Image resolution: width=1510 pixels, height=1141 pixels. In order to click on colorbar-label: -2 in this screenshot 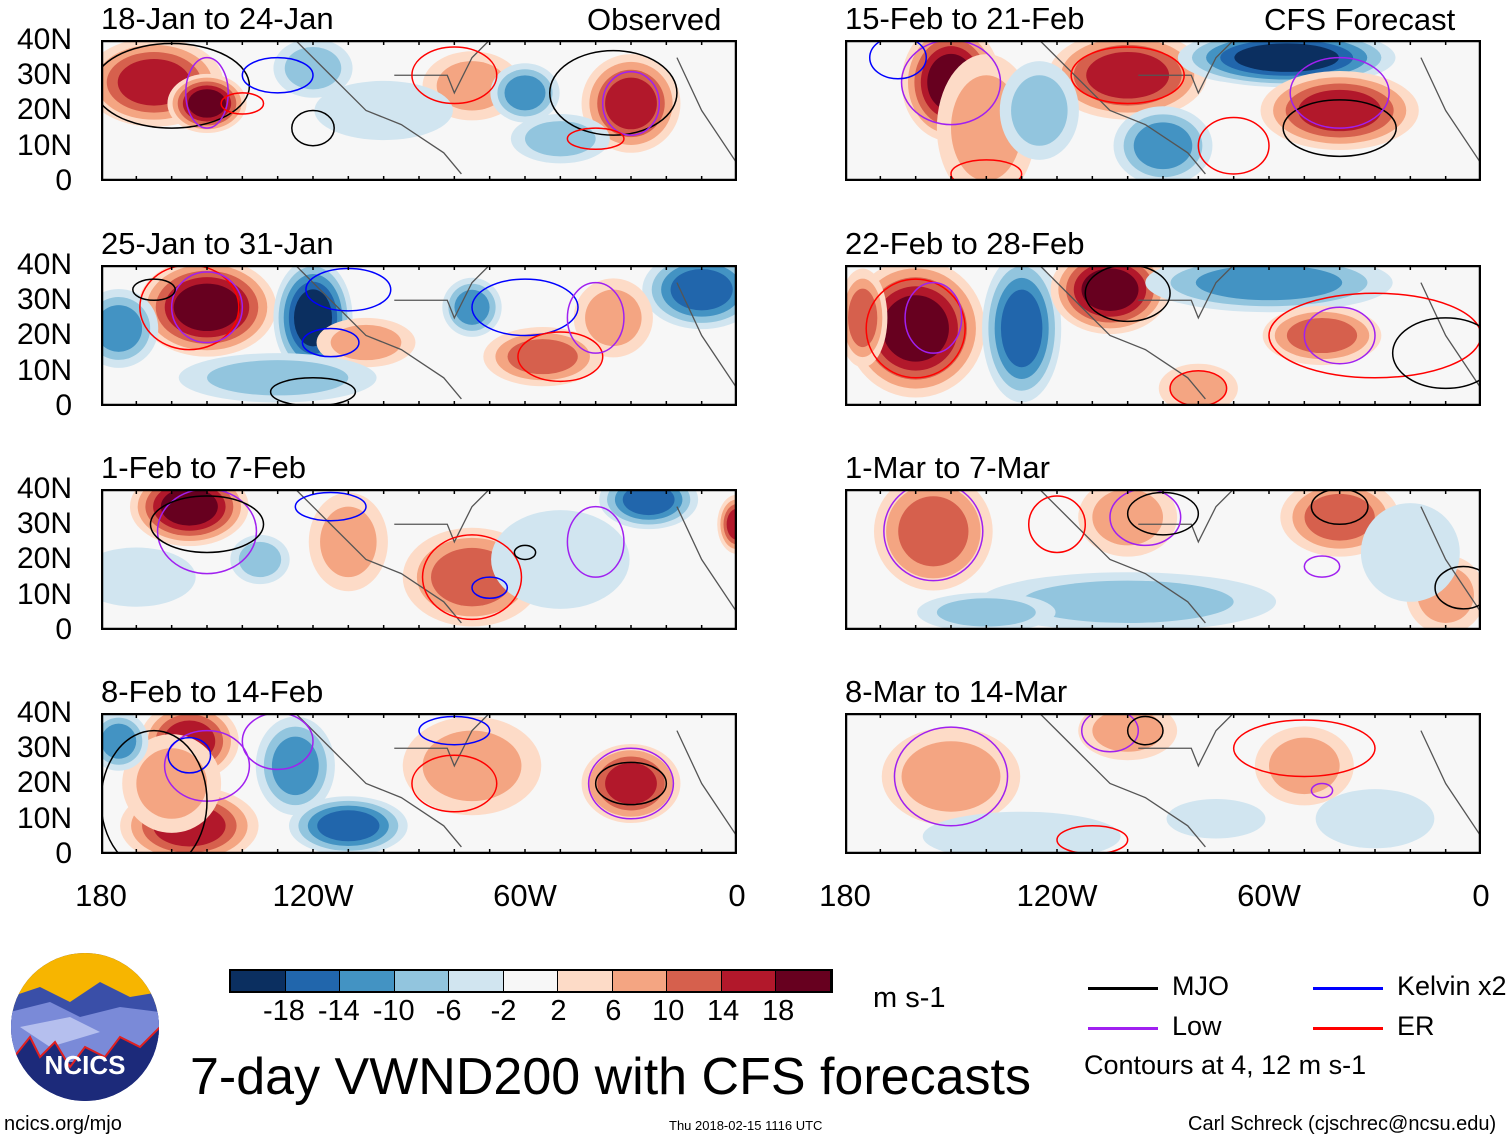, I will do `click(503, 1011)`.